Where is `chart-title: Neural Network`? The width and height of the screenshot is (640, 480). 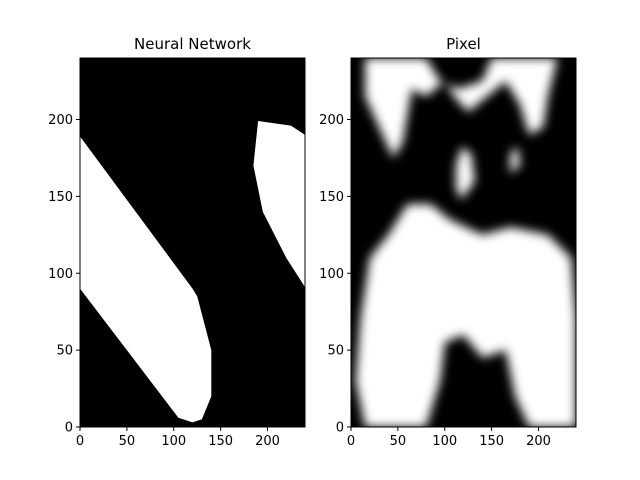 chart-title: Neural Network is located at coordinates (192, 44).